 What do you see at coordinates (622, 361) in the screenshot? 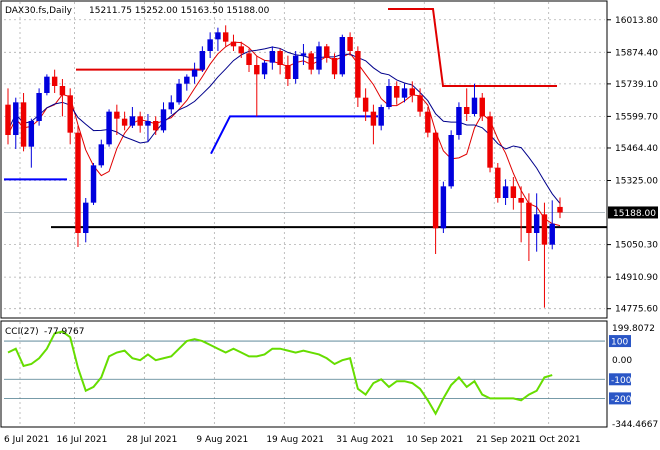
I see `cci-tick-label: 0.00` at bounding box center [622, 361].